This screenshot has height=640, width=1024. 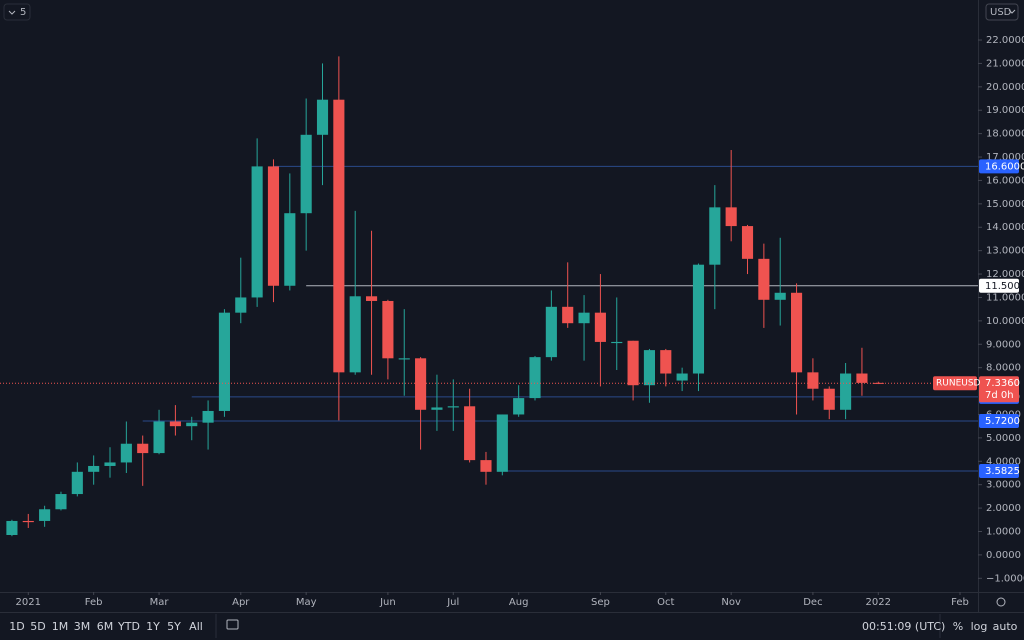 I want to click on y-tick-label: 16.0000, so click(x=1005, y=180).